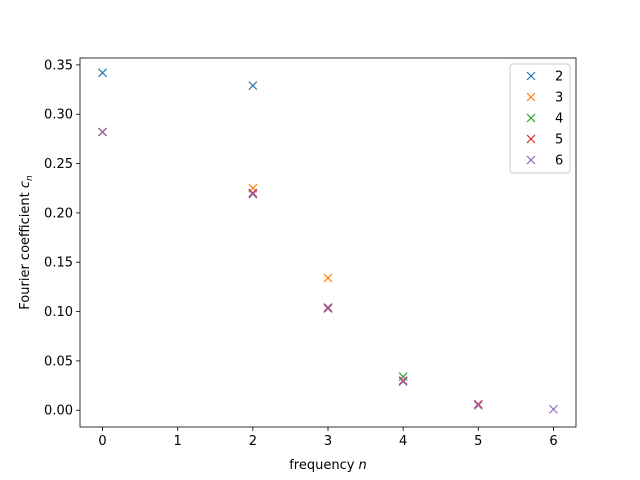  I want to click on y-tick-label: 0.20, so click(58, 213).